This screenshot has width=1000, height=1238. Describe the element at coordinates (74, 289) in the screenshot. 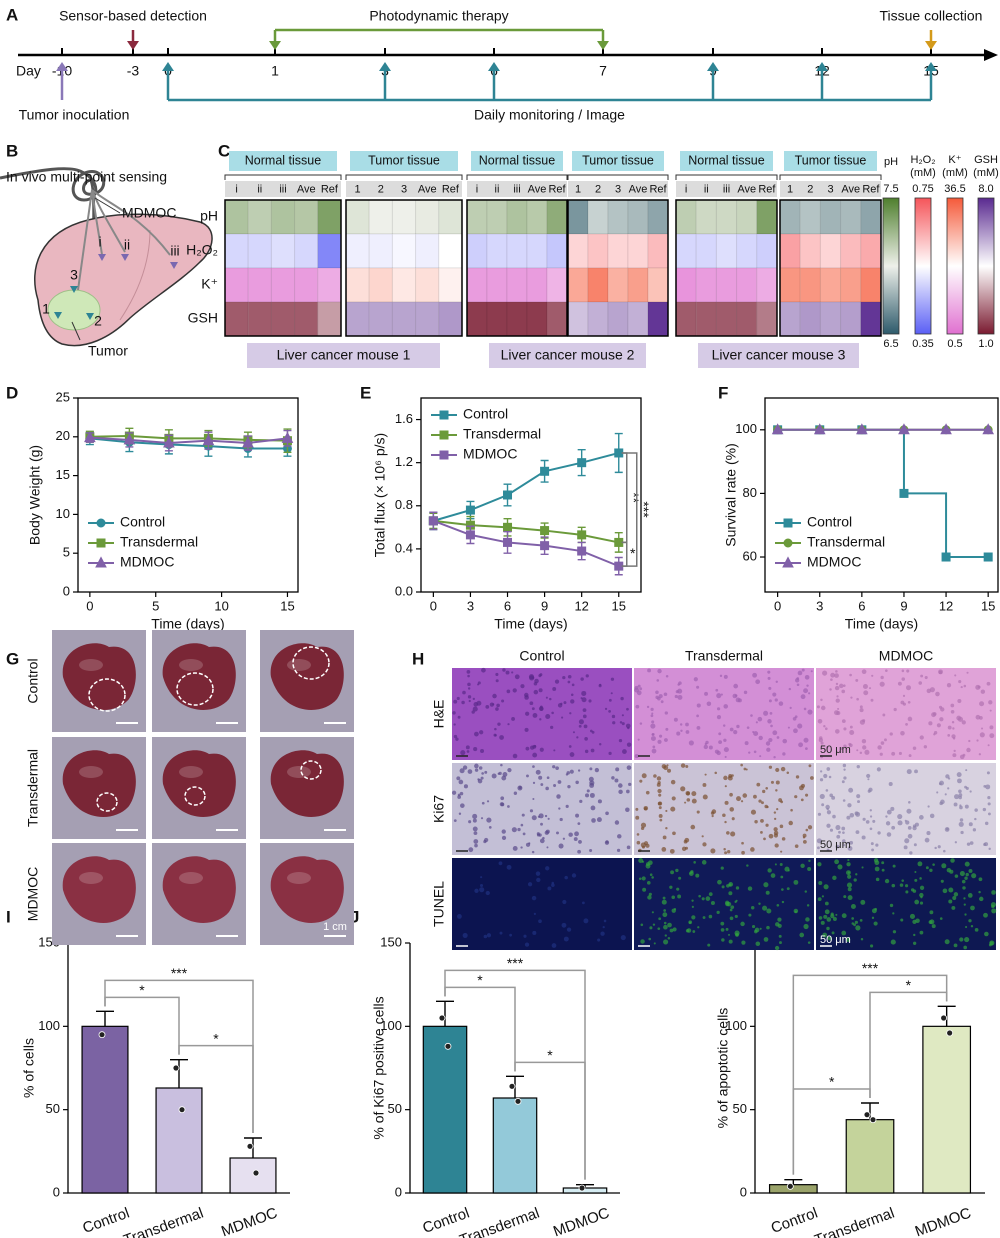

I see `probe-mark` at that location.